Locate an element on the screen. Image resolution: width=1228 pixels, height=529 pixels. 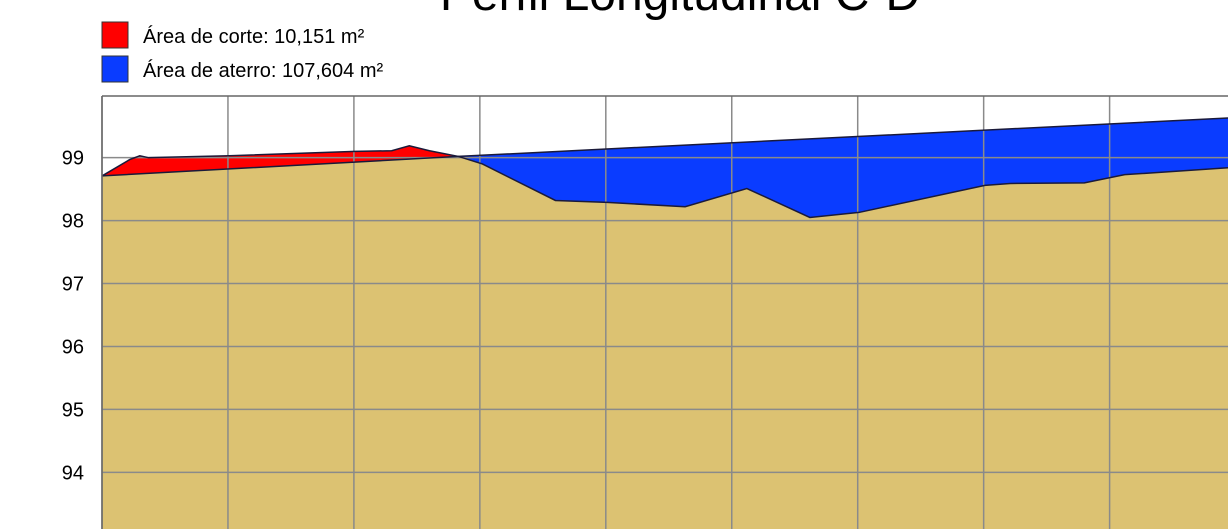
y-tick-label: 97 is located at coordinates (73, 285).